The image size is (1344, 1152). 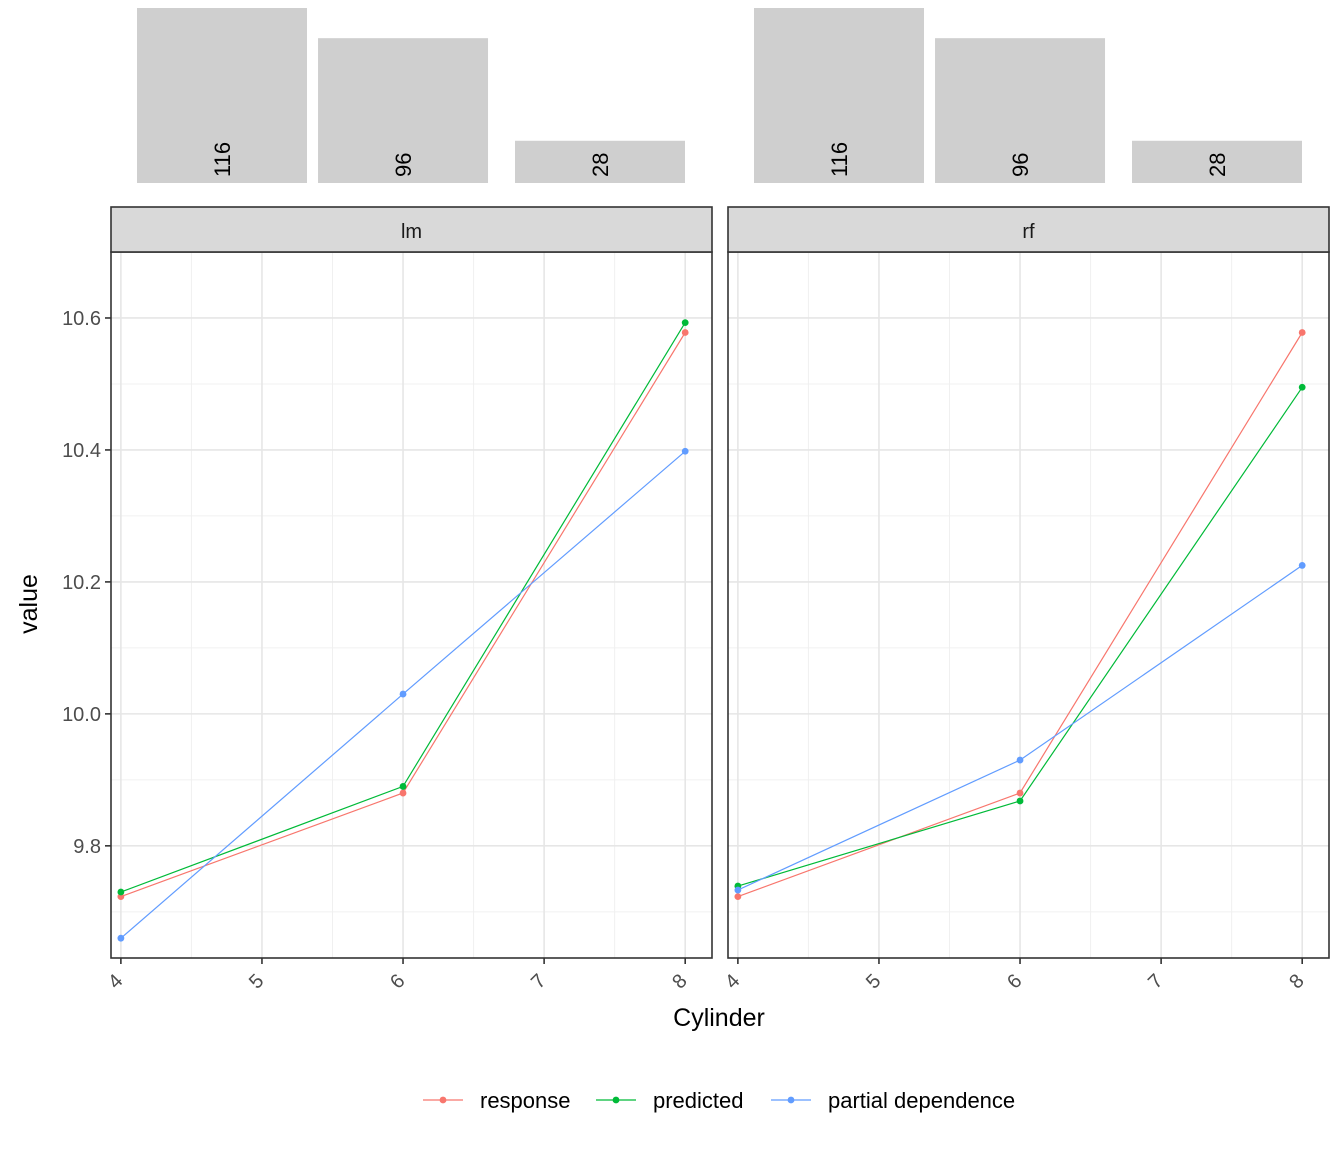 I want to click on legend: response predicted partial dependence, so click(x=719, y=1100).